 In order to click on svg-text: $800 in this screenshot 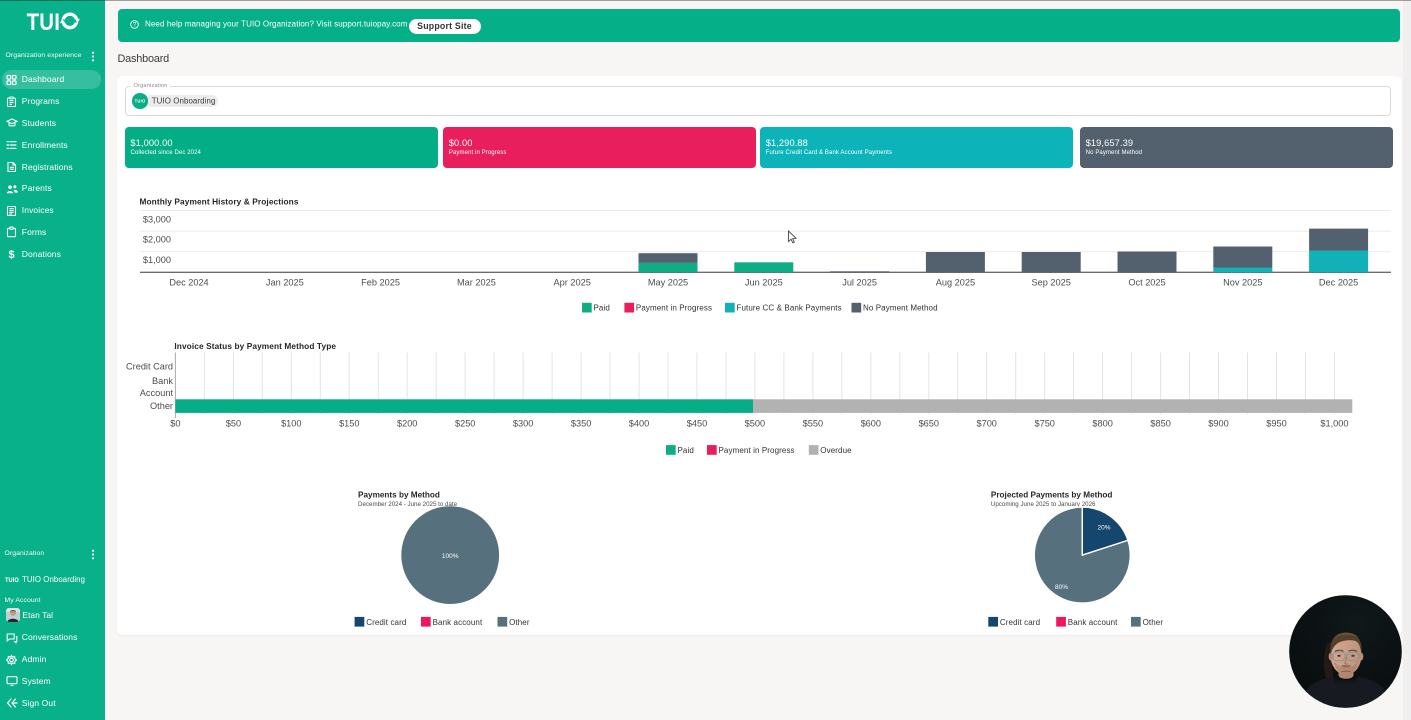, I will do `click(1102, 424)`.